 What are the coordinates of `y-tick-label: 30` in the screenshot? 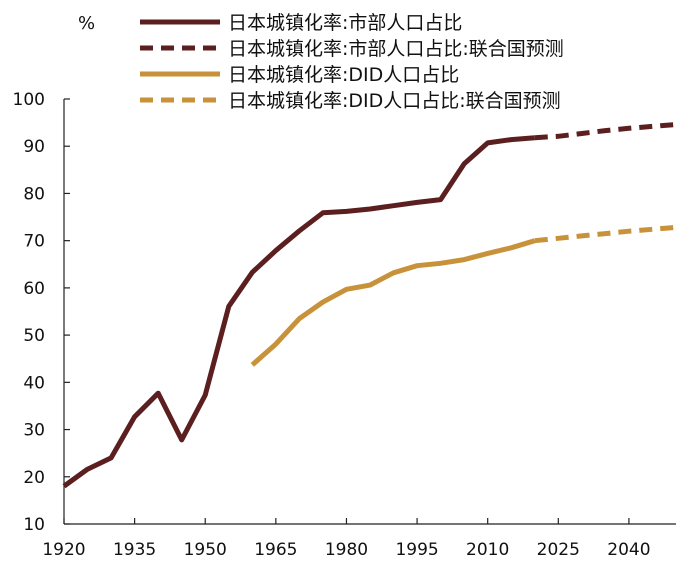 It's located at (34, 431).